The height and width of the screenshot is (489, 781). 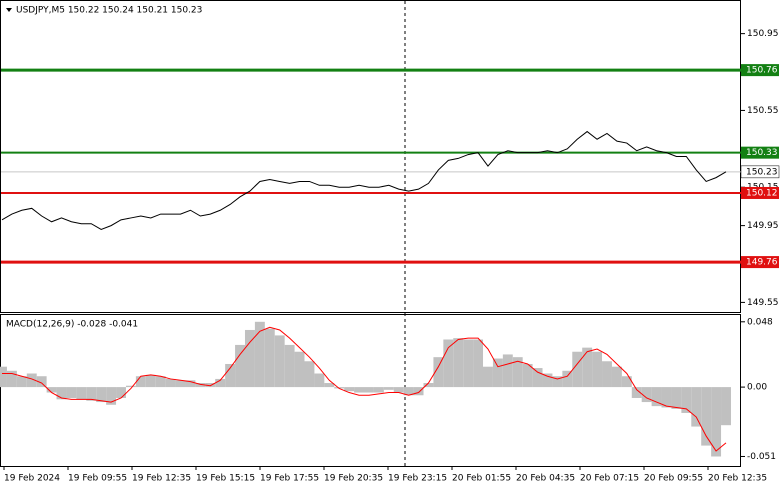 I want to click on x-tick-label: 19 Feb 17:55, so click(x=289, y=479).